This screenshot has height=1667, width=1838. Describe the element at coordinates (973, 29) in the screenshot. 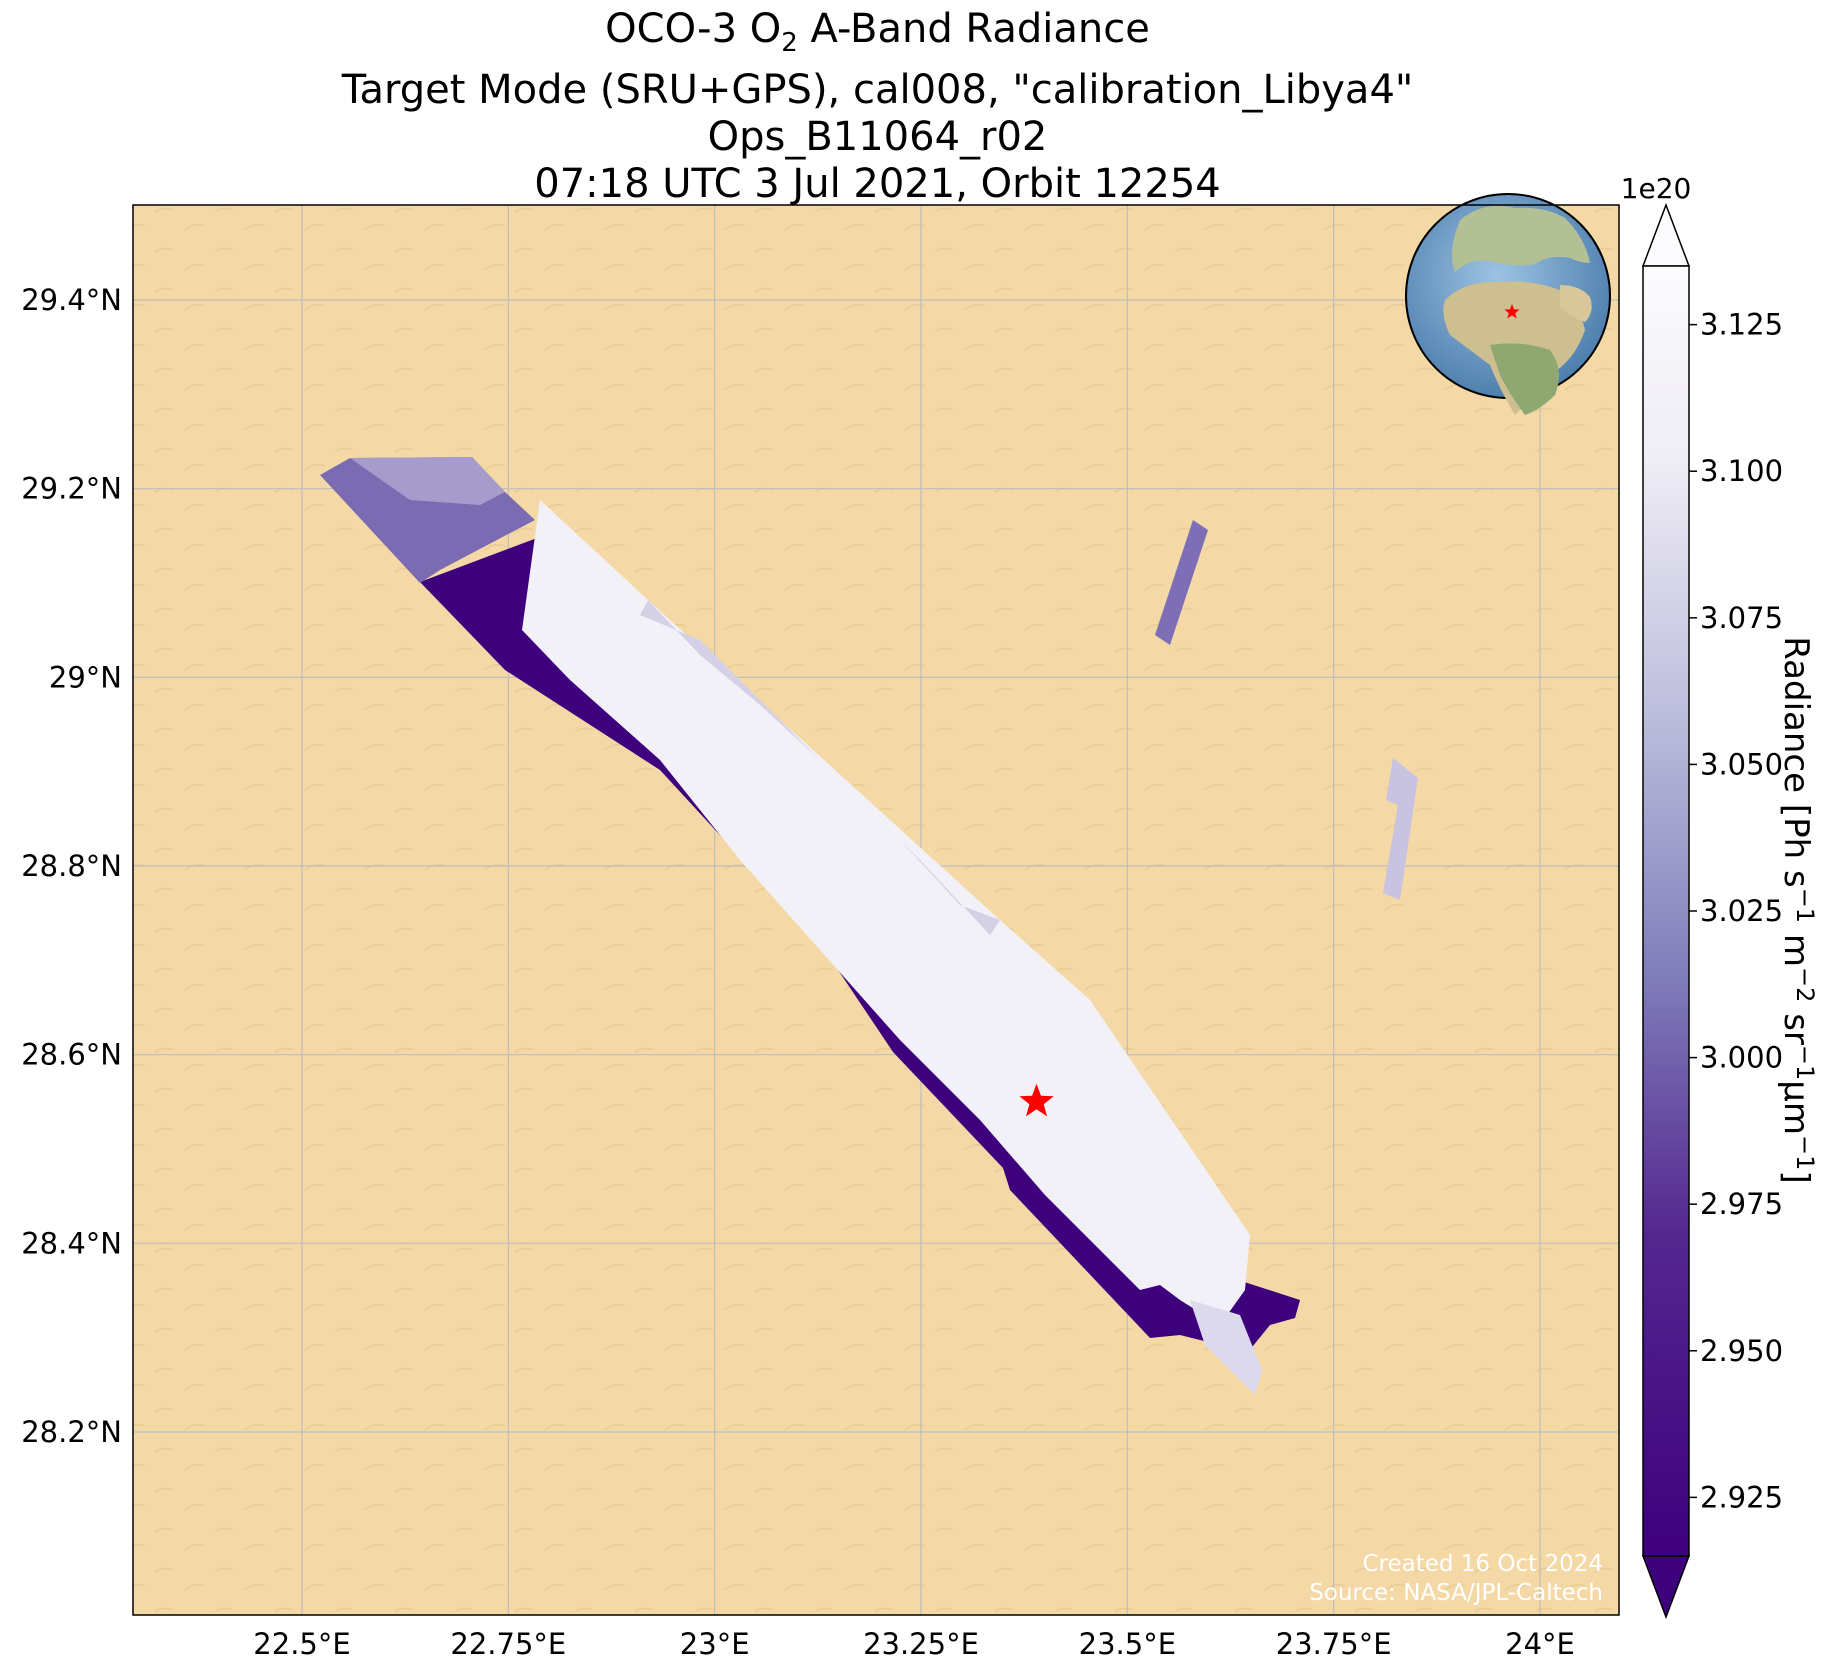

I see `title-text-tail: A-Band Radiance` at that location.